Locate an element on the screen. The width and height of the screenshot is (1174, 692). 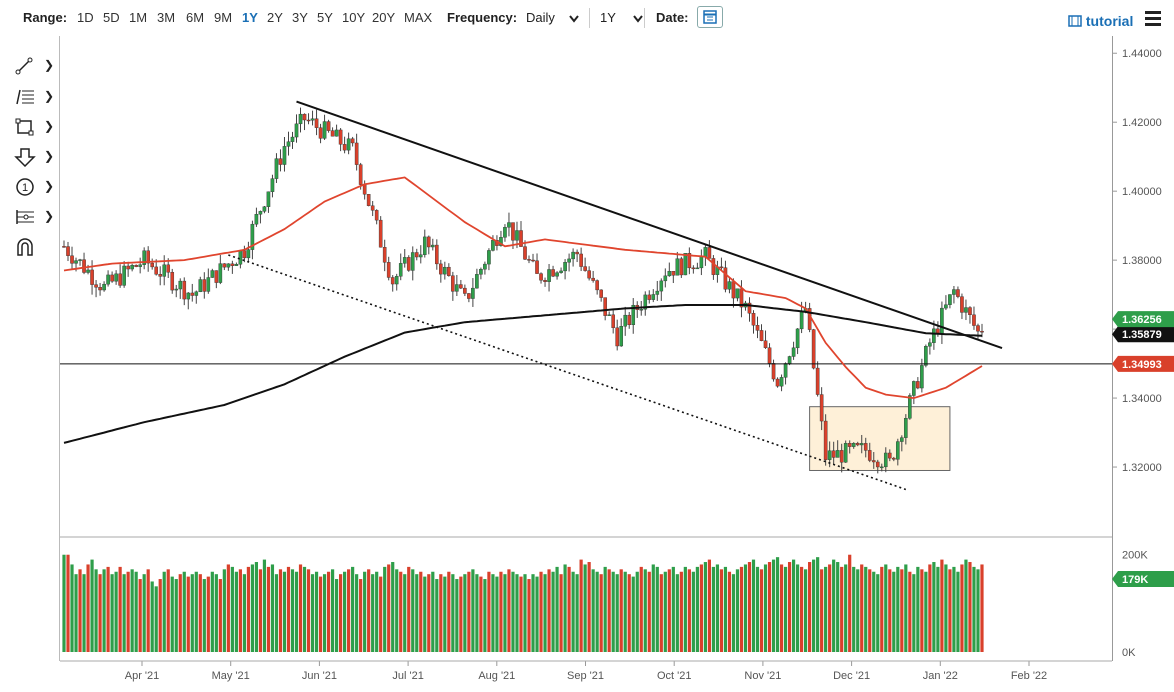
y-tick-label: 1.42000 is located at coordinates (1142, 123).